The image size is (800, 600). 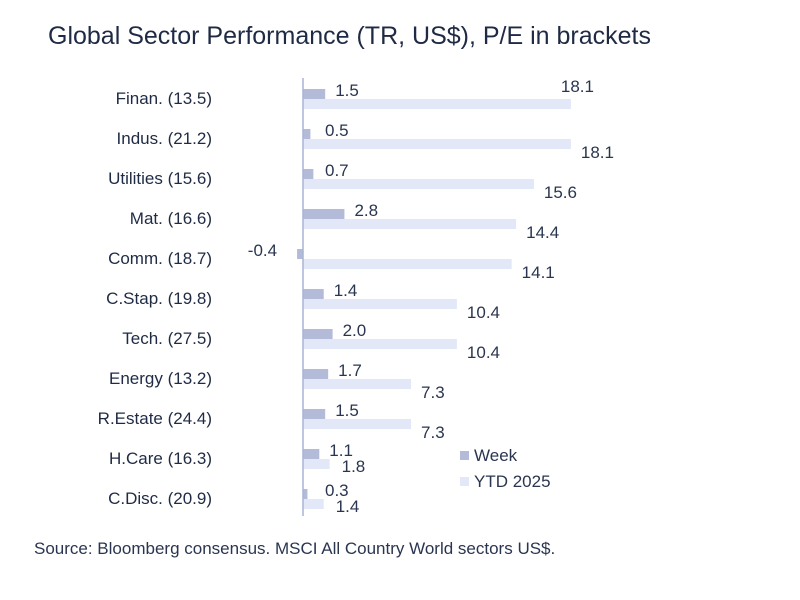 I want to click on legend-label-ytd: YTD 2025, so click(x=512, y=481).